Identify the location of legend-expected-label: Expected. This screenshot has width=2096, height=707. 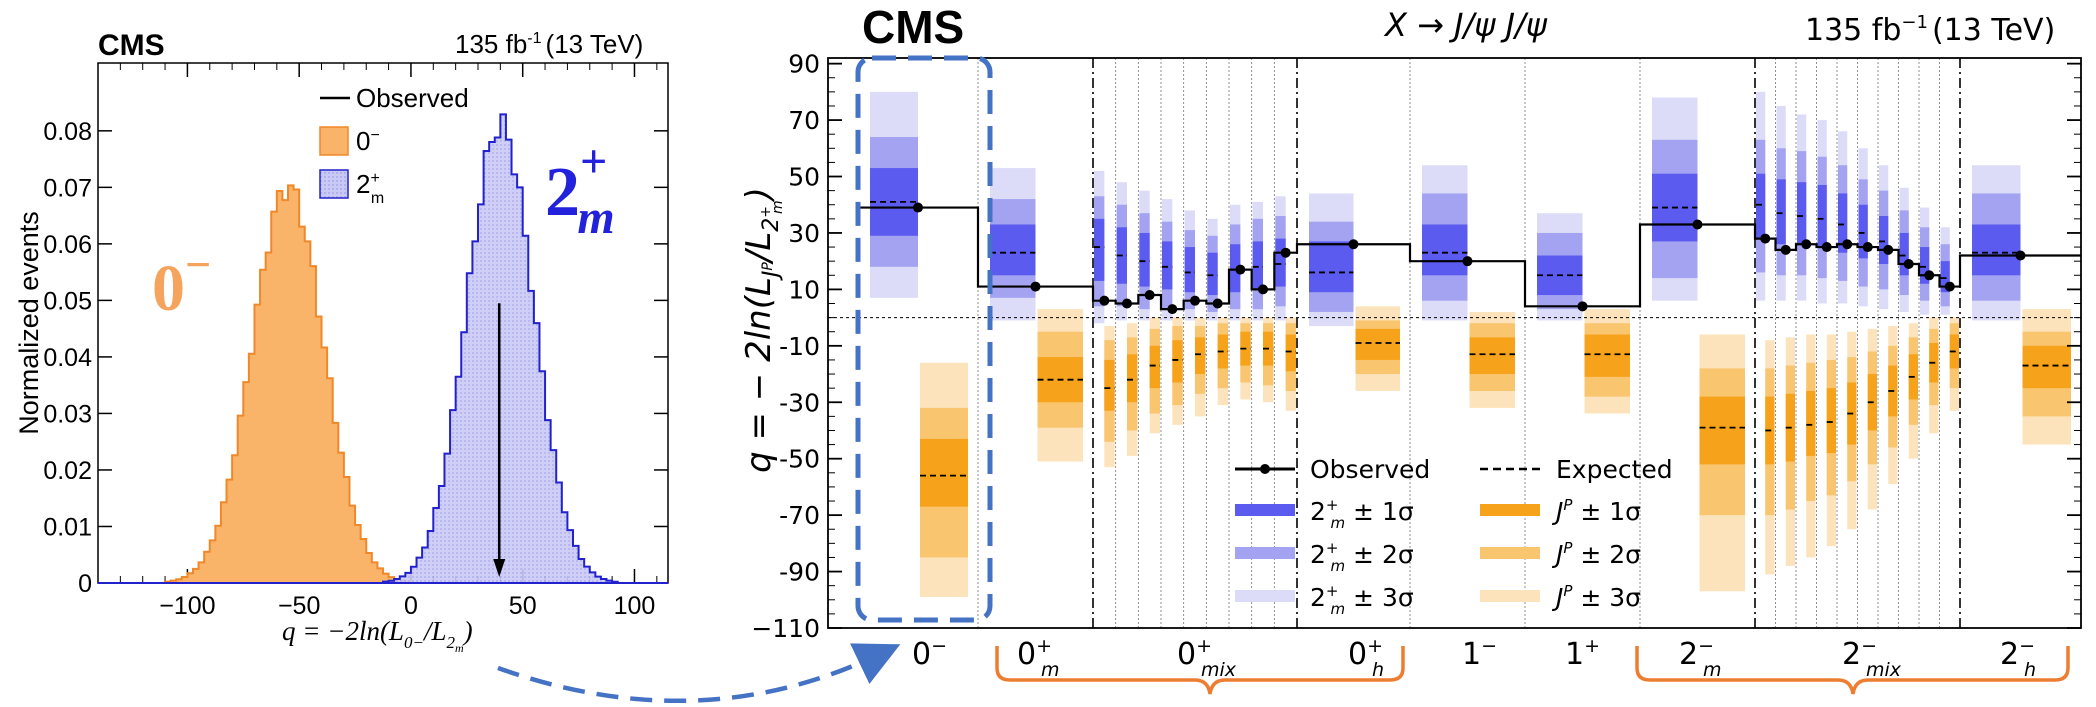
(1614, 469).